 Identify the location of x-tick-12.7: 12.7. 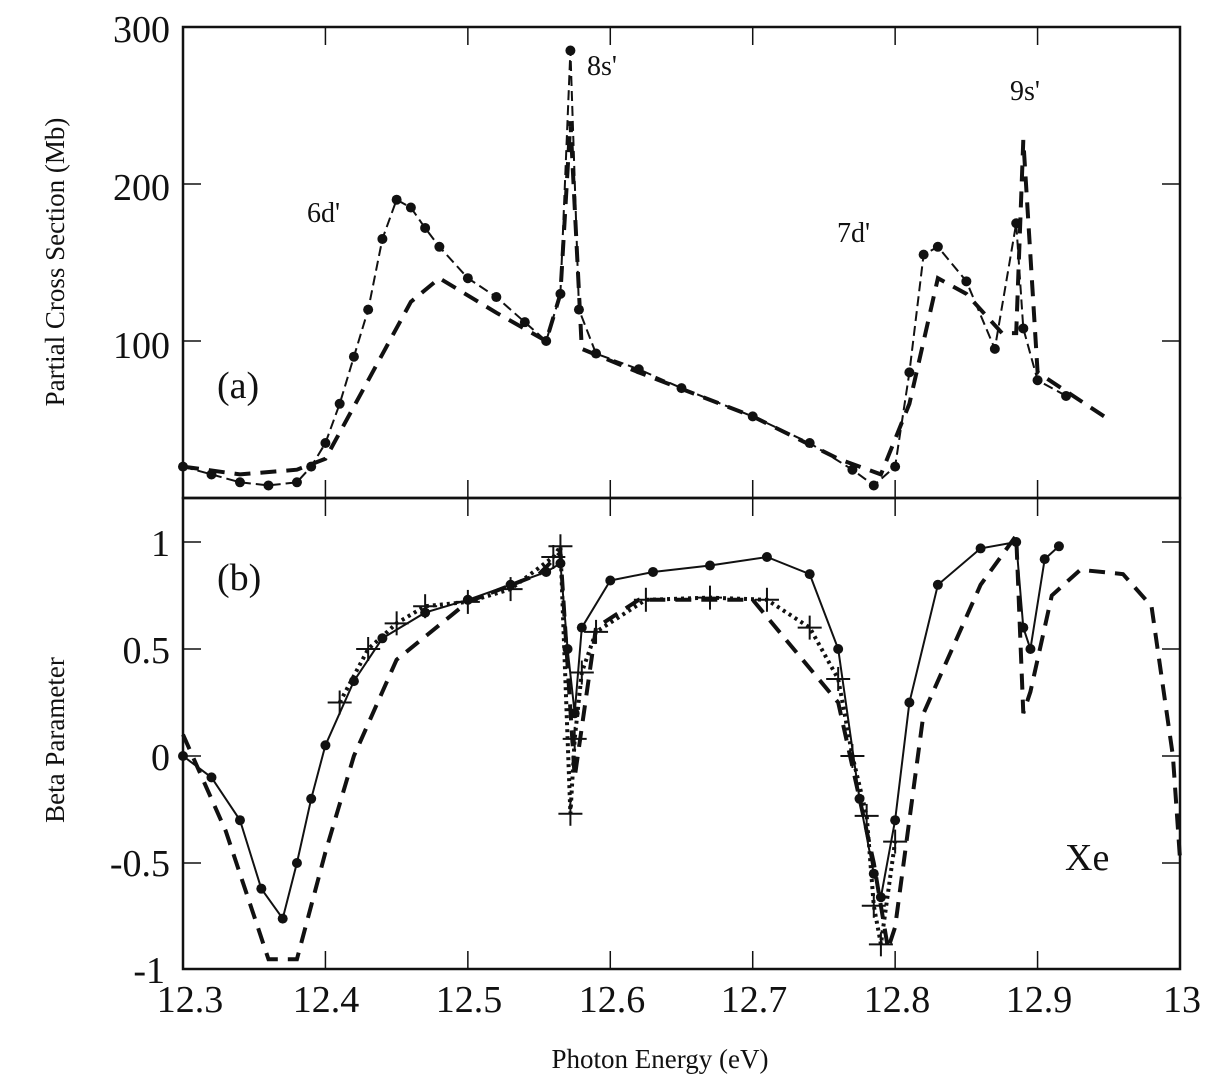
(754, 1000).